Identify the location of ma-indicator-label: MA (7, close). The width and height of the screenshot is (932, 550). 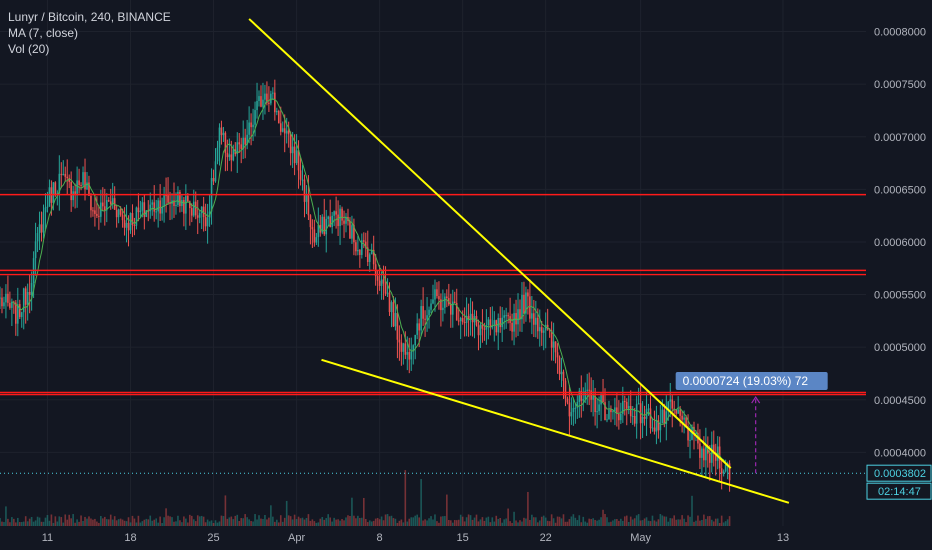
(43, 33).